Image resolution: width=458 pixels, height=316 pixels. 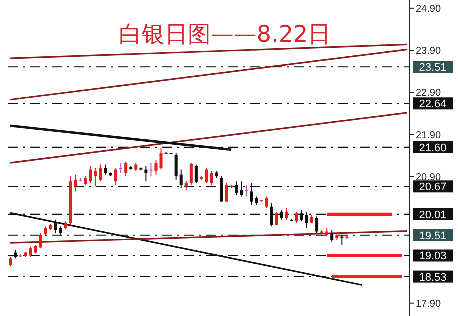 What do you see at coordinates (433, 215) in the screenshot?
I see `ref-line-label: 20.01` at bounding box center [433, 215].